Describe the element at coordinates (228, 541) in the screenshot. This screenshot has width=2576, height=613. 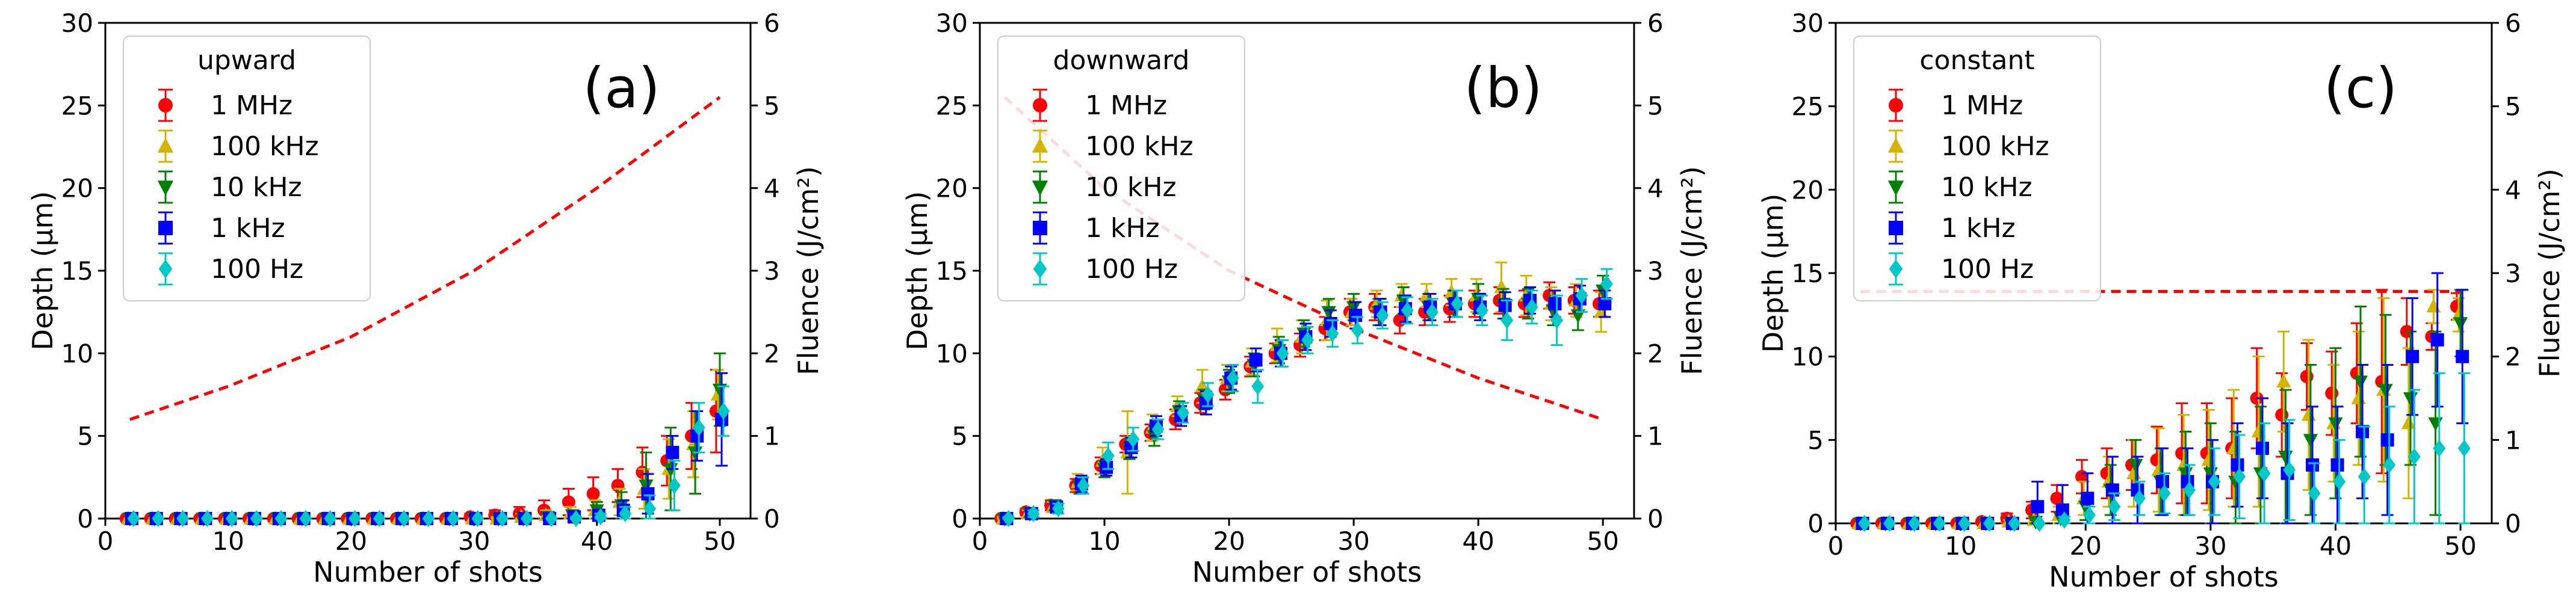
I see `x-tick-label: 10` at that location.